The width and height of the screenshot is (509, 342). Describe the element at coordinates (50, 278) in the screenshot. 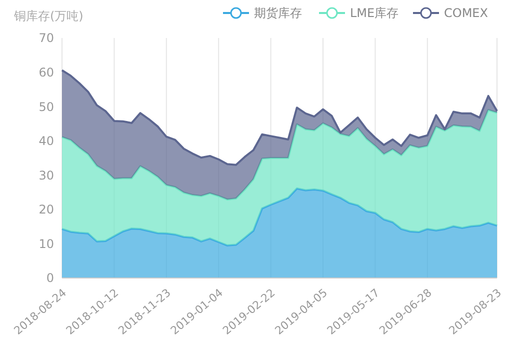

I see `y-tick-label: 0` at that location.